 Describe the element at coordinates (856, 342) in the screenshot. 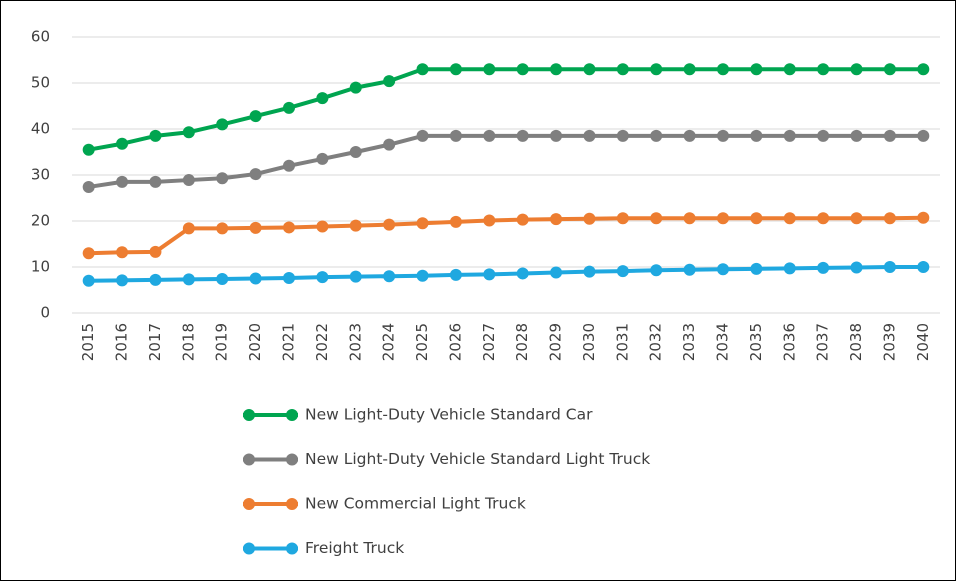

I see `x-tick-label: 2038` at that location.